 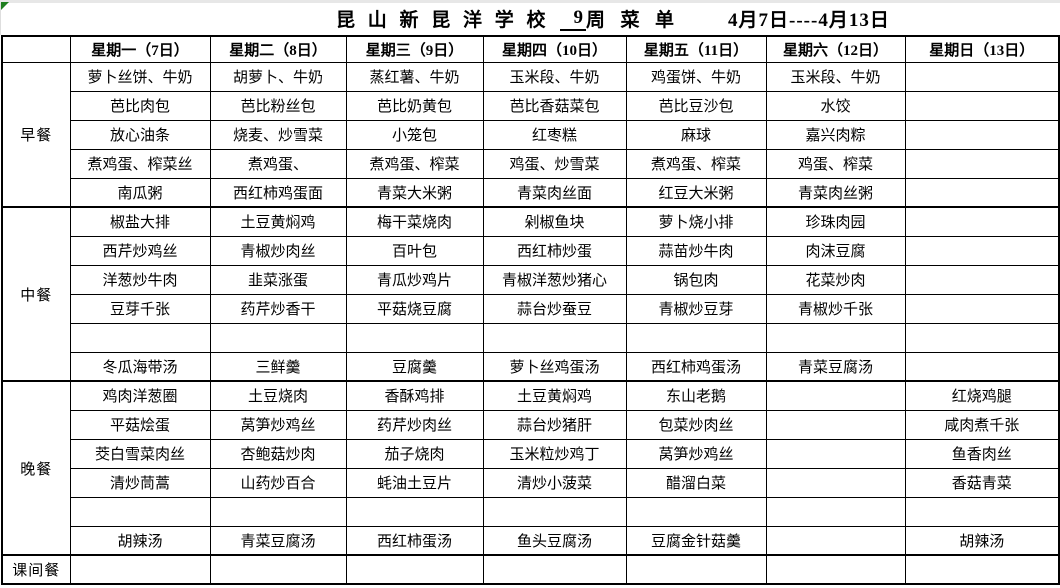 I want to click on section-label-snack: 课间餐, so click(x=36, y=569).